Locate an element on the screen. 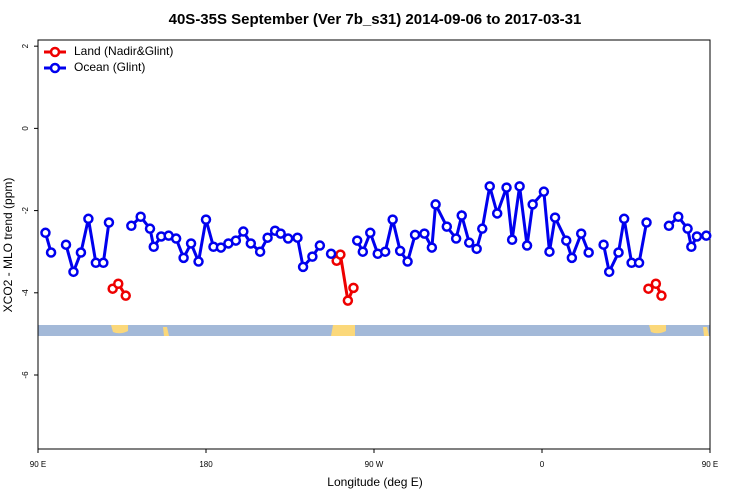 Image resolution: width=750 pixels, height=500 pixels. y-tick-label: -4 is located at coordinates (25, 293).